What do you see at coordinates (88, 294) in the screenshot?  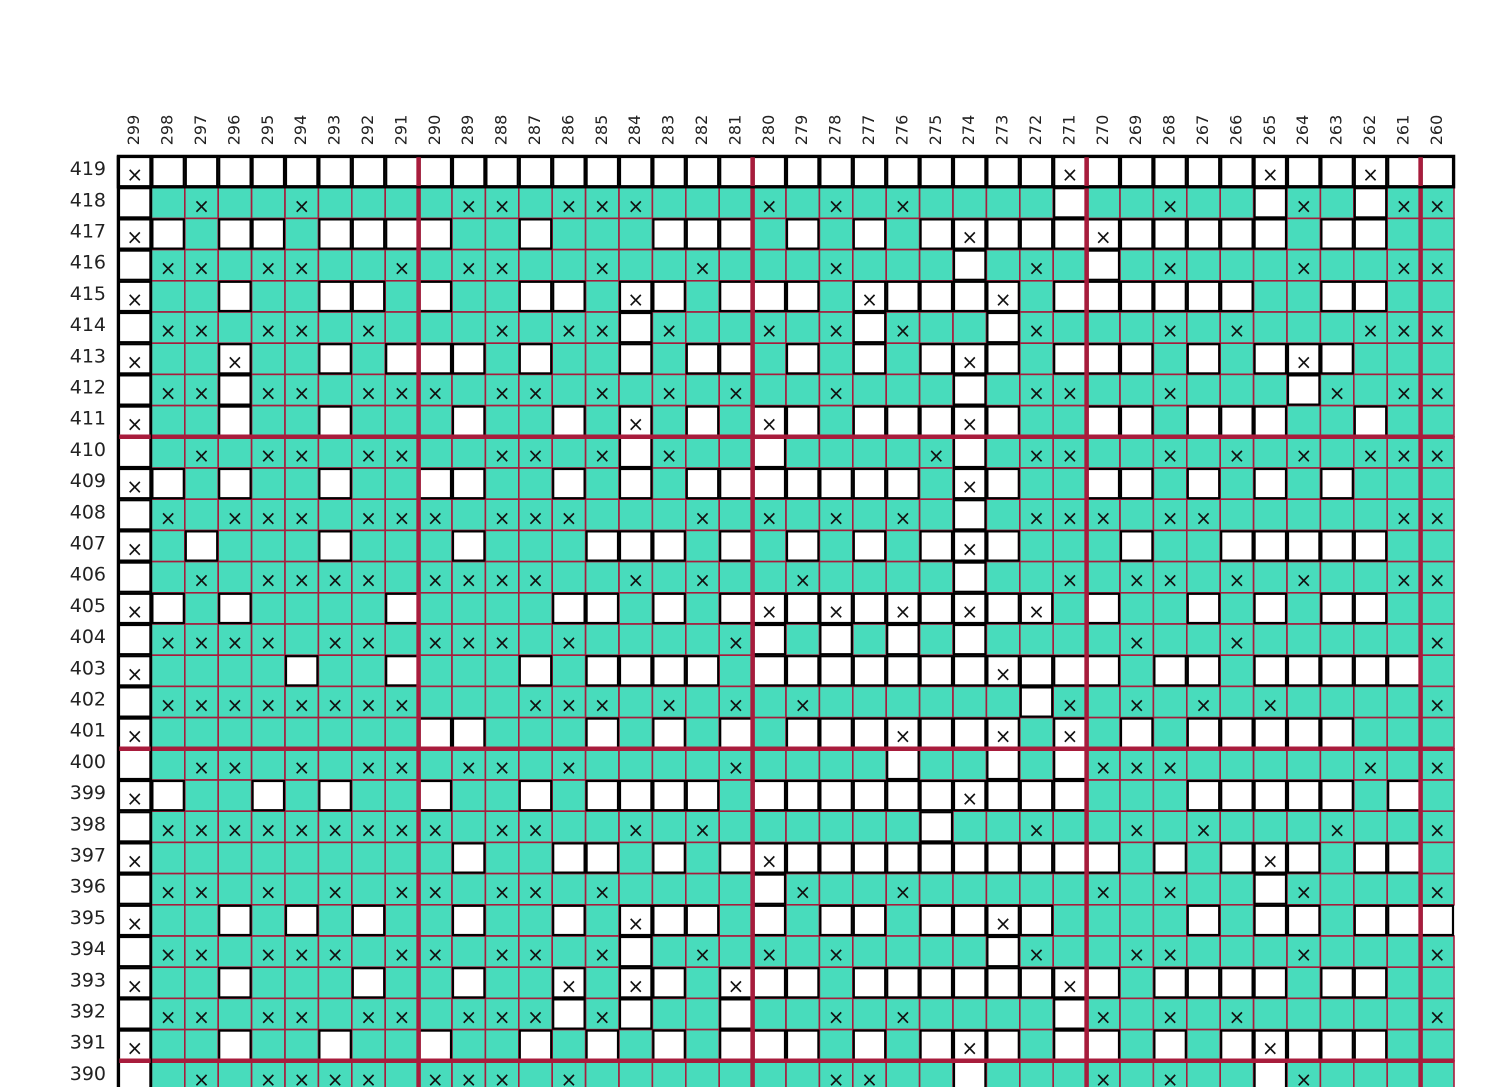 I see `row-label: 415` at bounding box center [88, 294].